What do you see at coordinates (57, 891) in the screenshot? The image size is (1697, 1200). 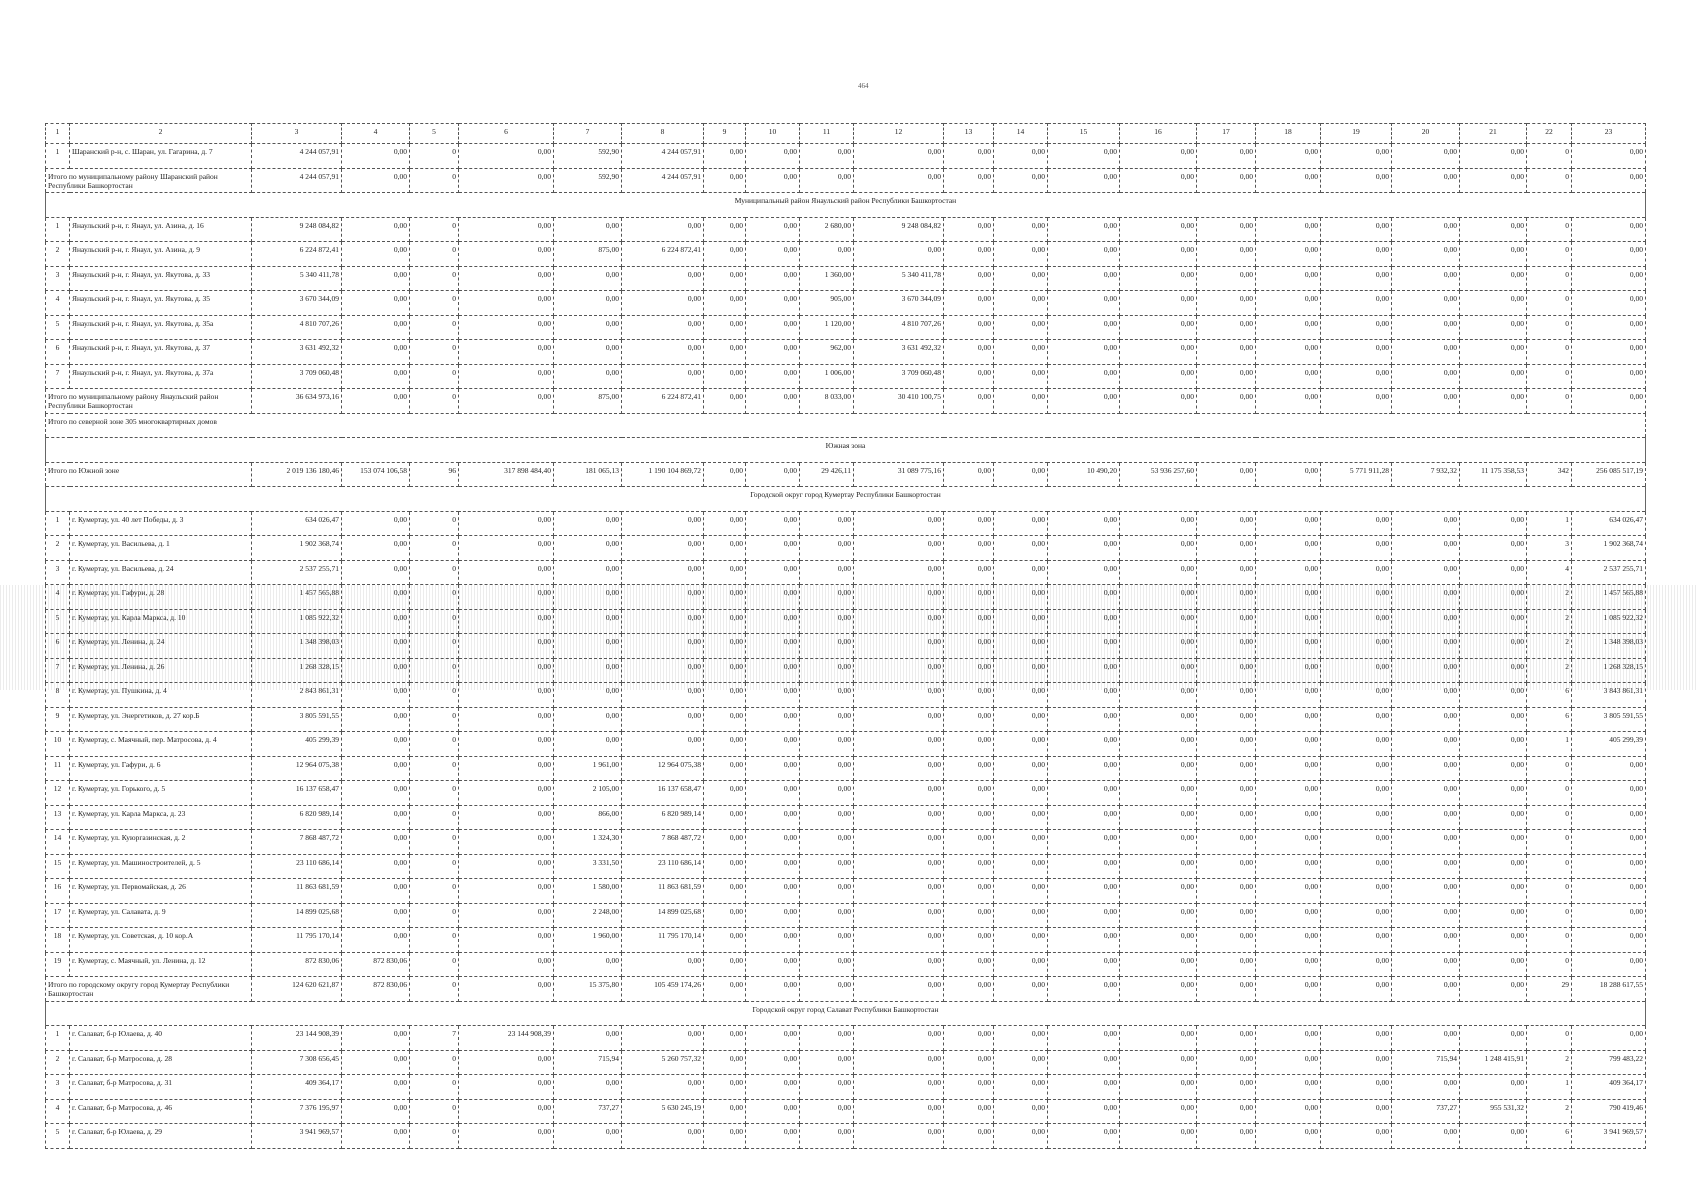 I see `row-number-cell: 16` at bounding box center [57, 891].